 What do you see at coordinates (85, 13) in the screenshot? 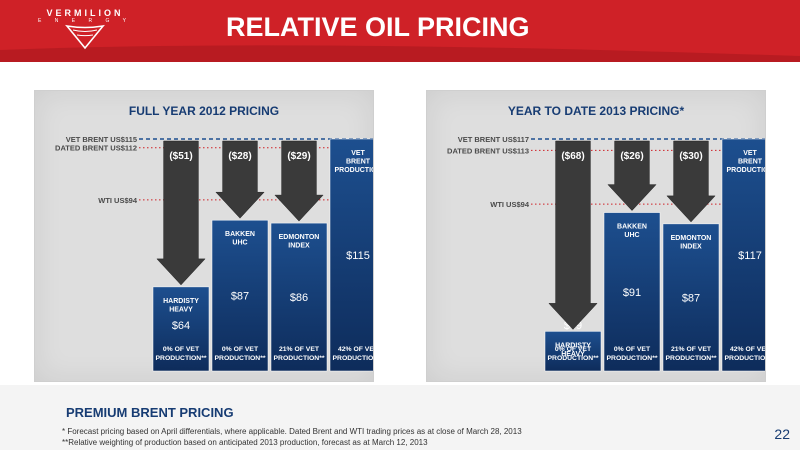
I see `logo-name: VERMILION` at bounding box center [85, 13].